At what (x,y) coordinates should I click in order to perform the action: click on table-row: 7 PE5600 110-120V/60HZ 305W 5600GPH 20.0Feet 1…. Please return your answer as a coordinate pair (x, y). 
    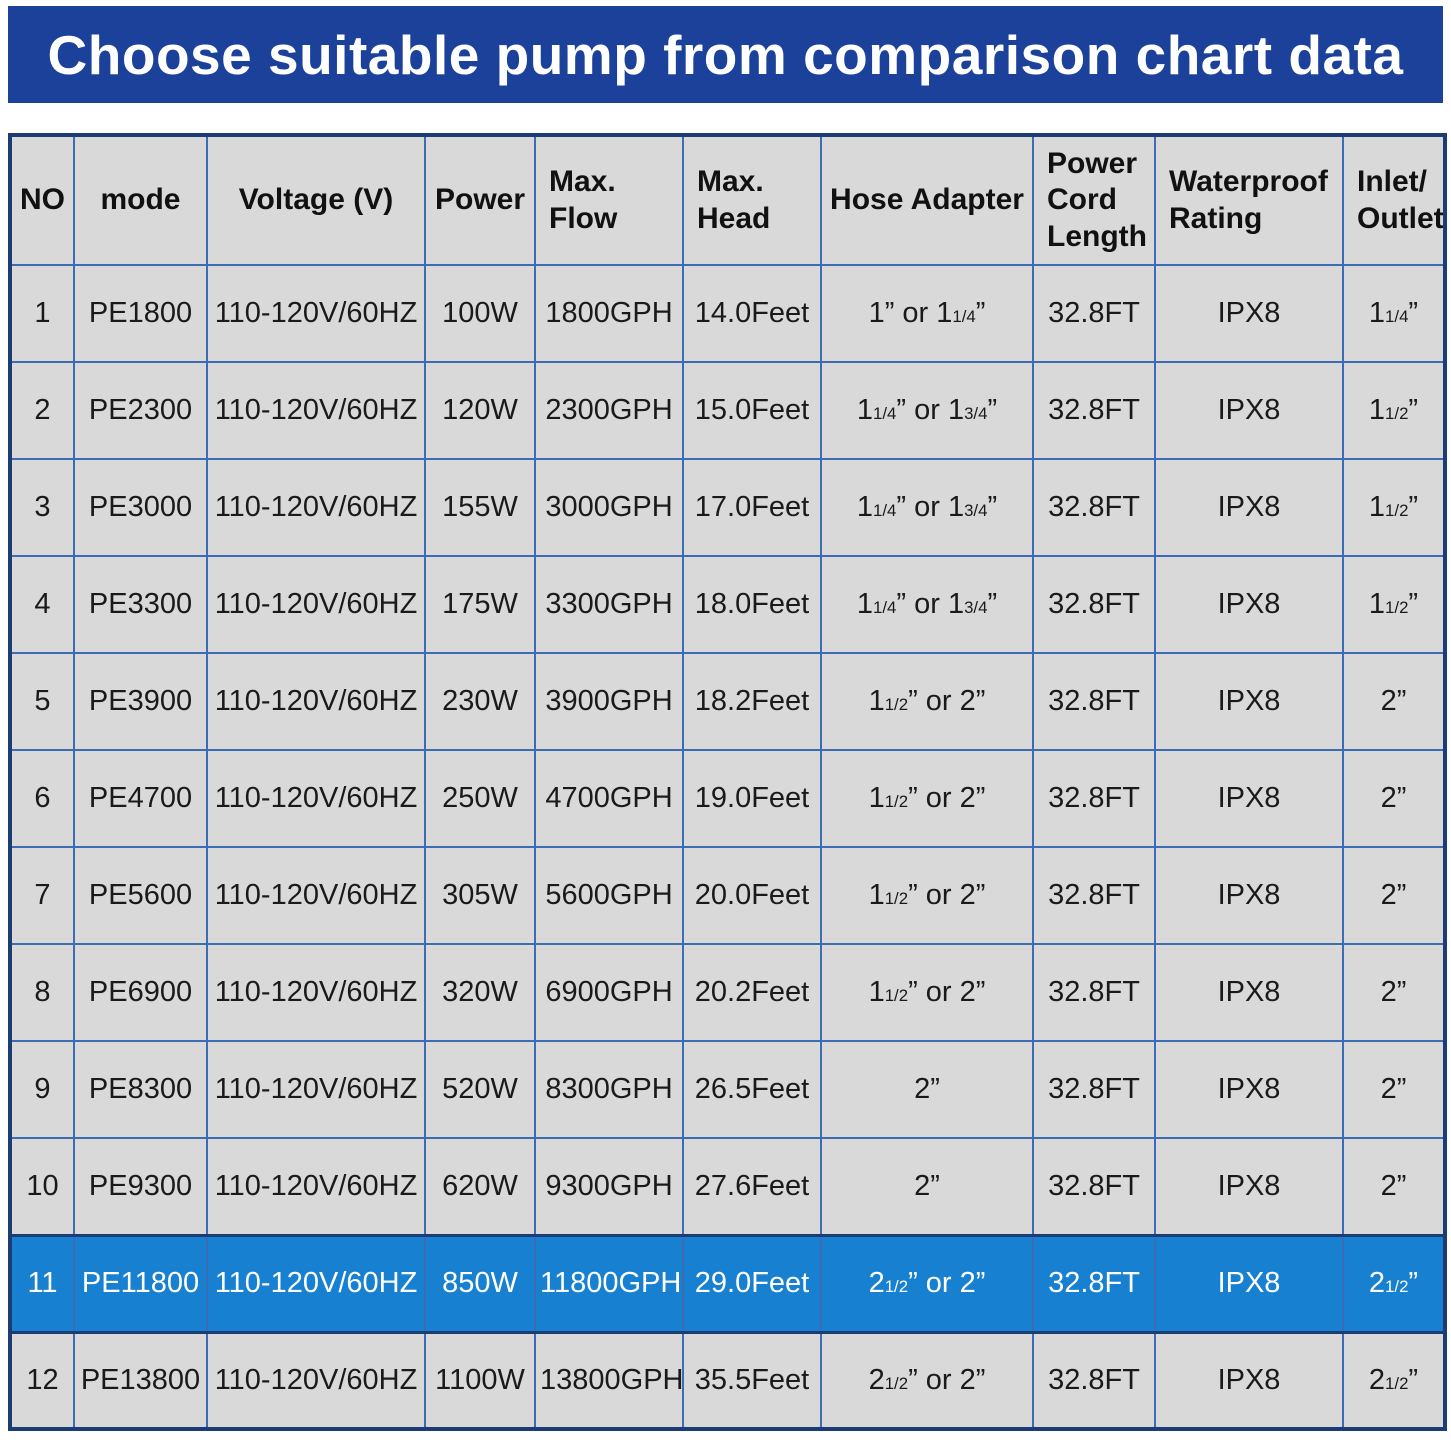
    Looking at the image, I should click on (727, 895).